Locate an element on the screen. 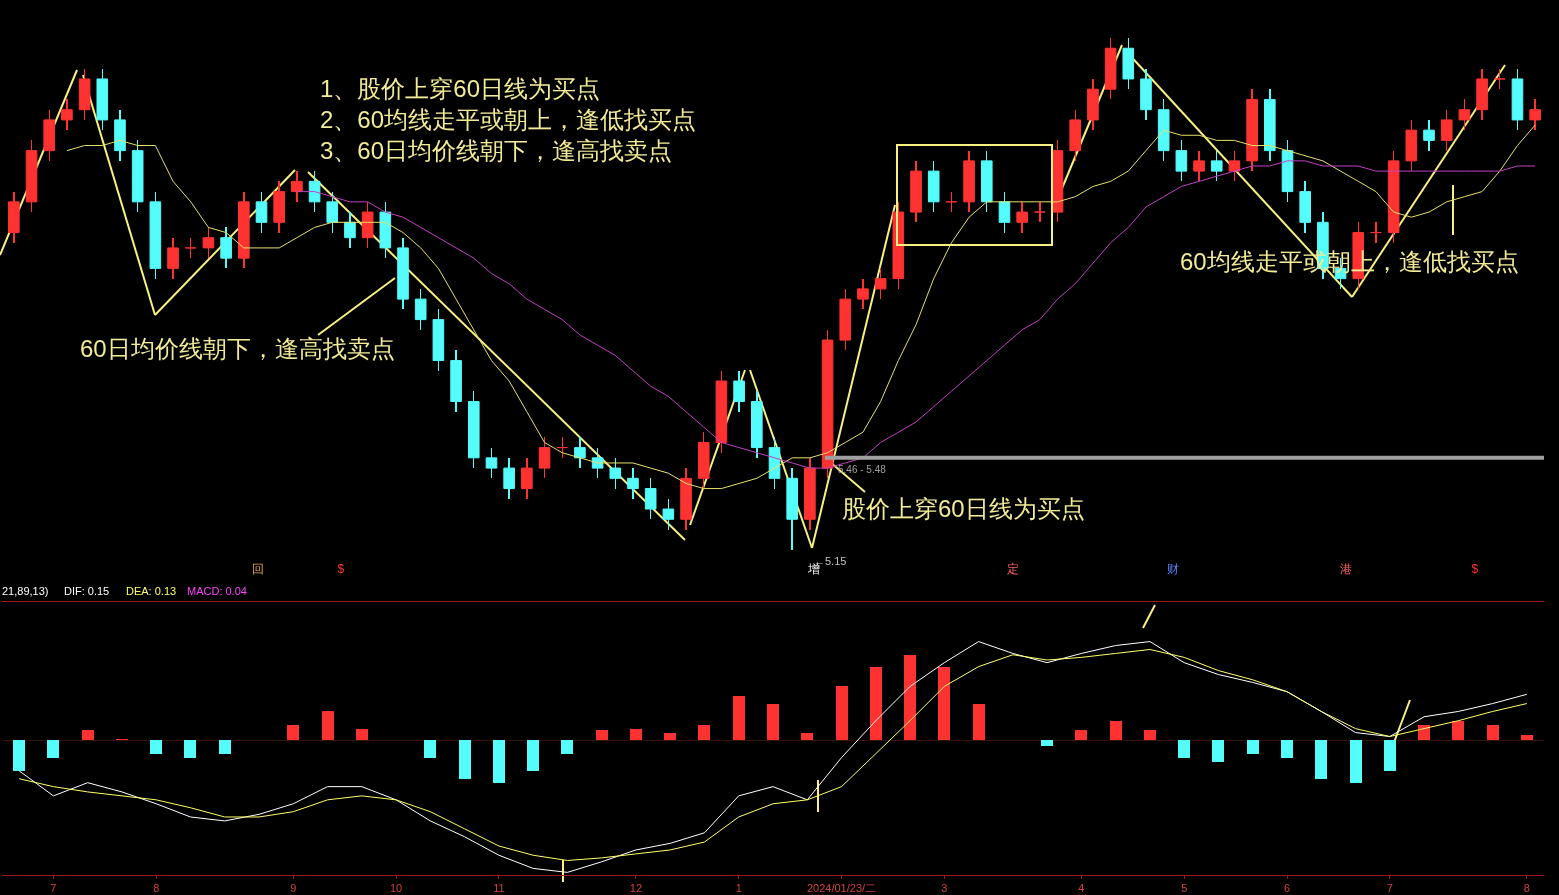 This screenshot has height=895, width=1559. text: 定 is located at coordinates (1013, 569).